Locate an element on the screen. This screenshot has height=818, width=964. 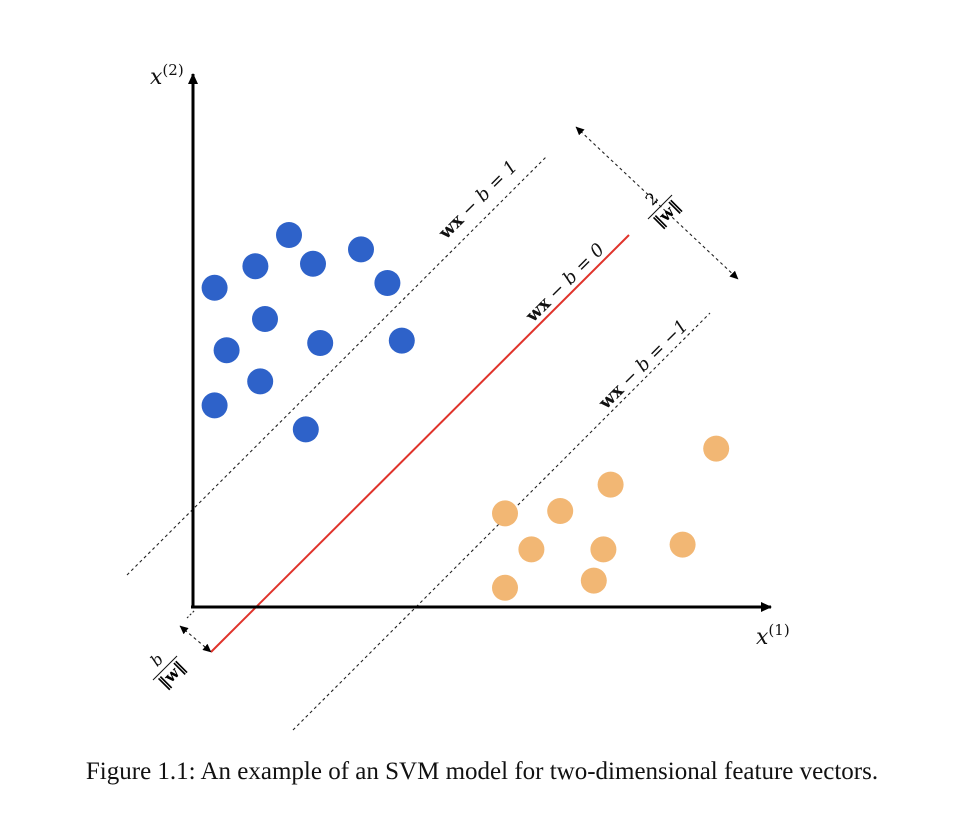
svg-text: 2 is located at coordinates (652, 199).